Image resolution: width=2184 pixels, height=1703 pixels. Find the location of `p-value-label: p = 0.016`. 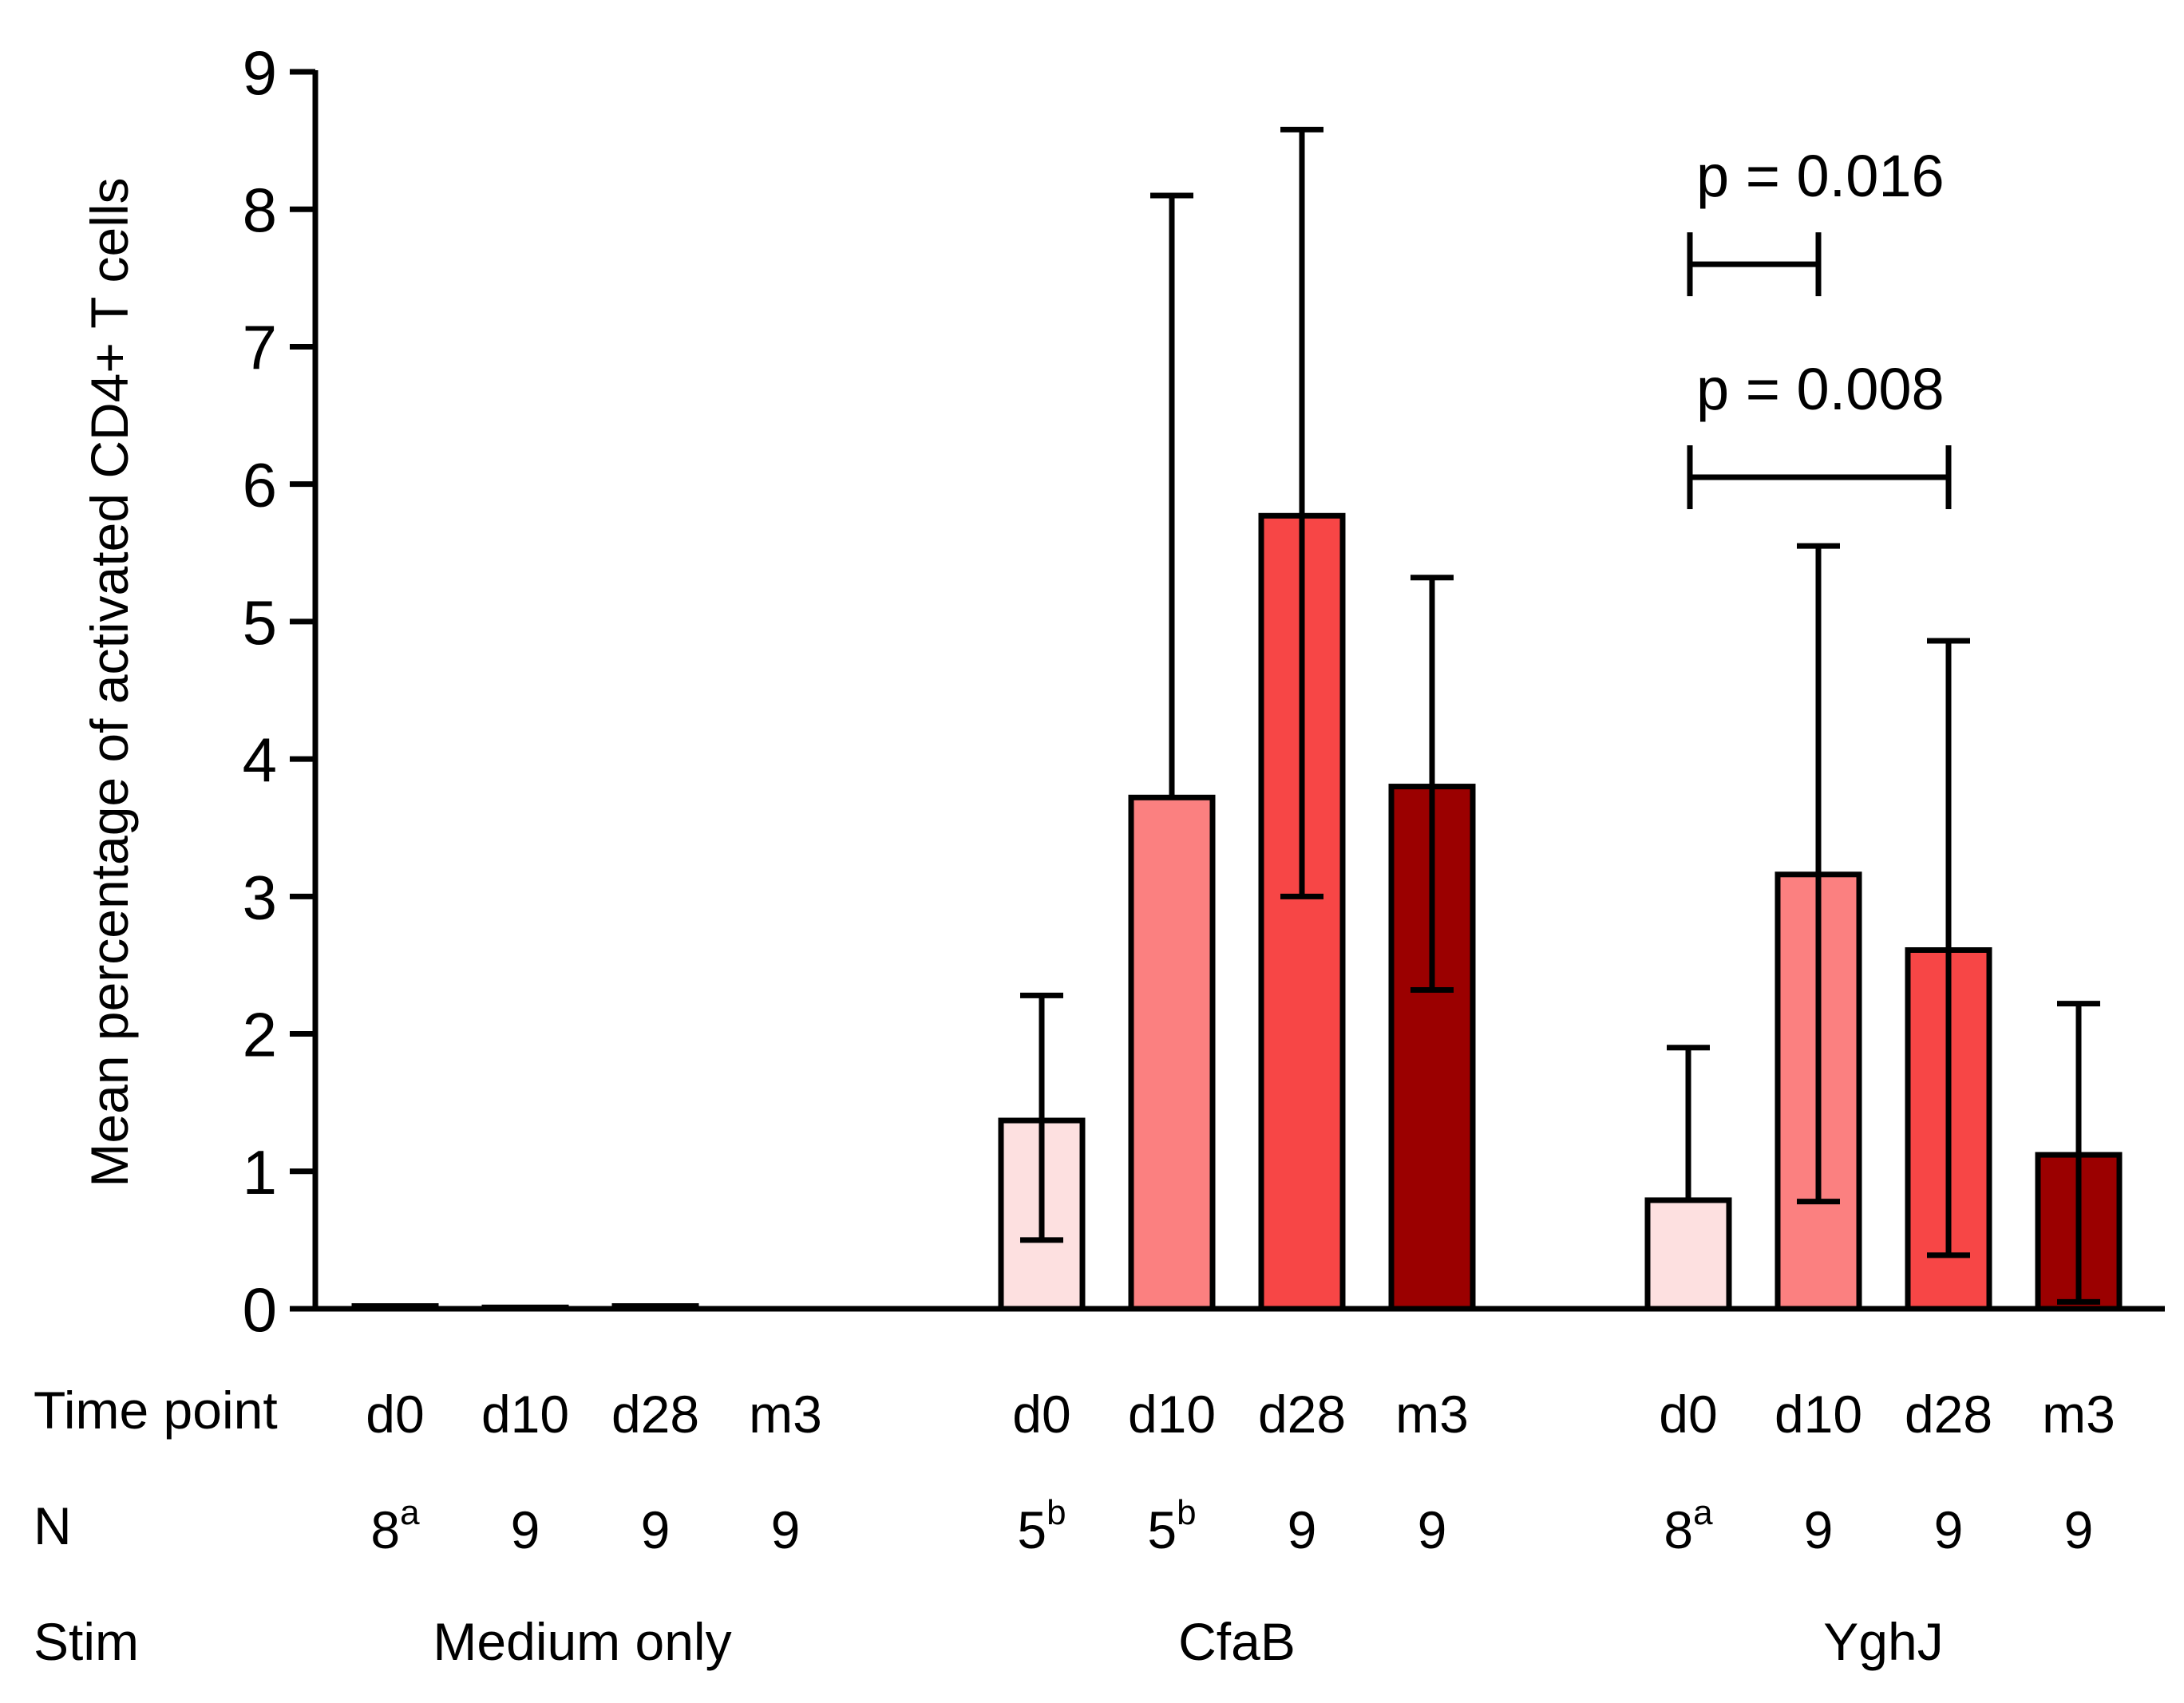

p-value-label: p = 0.016 is located at coordinates (1820, 176).